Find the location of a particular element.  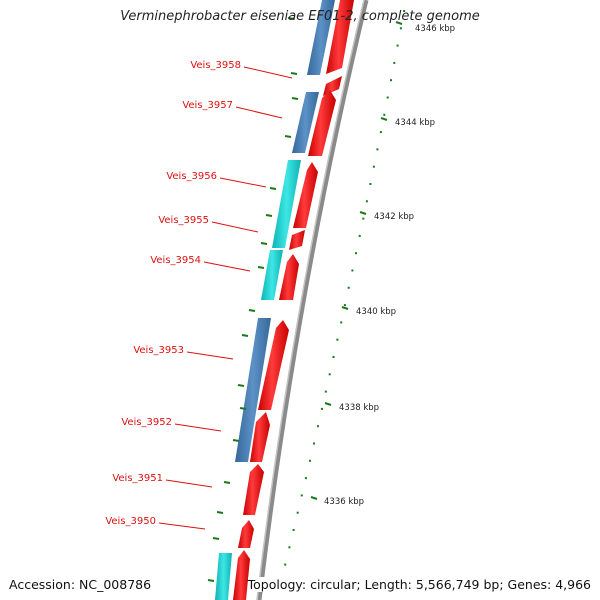

gene-label-veis-3951: Veis_3951 is located at coordinates (137, 478).